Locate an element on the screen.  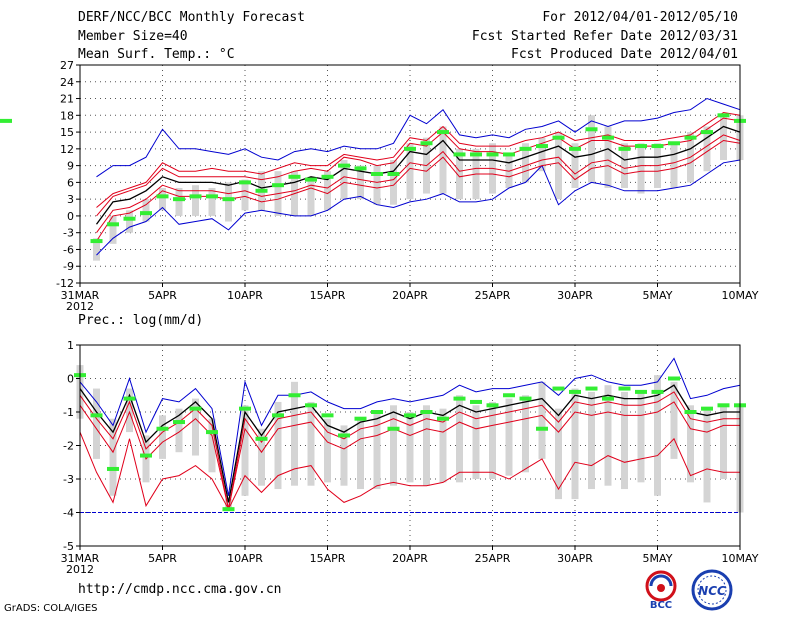
temp-y-tick-label: -3 is located at coordinates (68, 233).